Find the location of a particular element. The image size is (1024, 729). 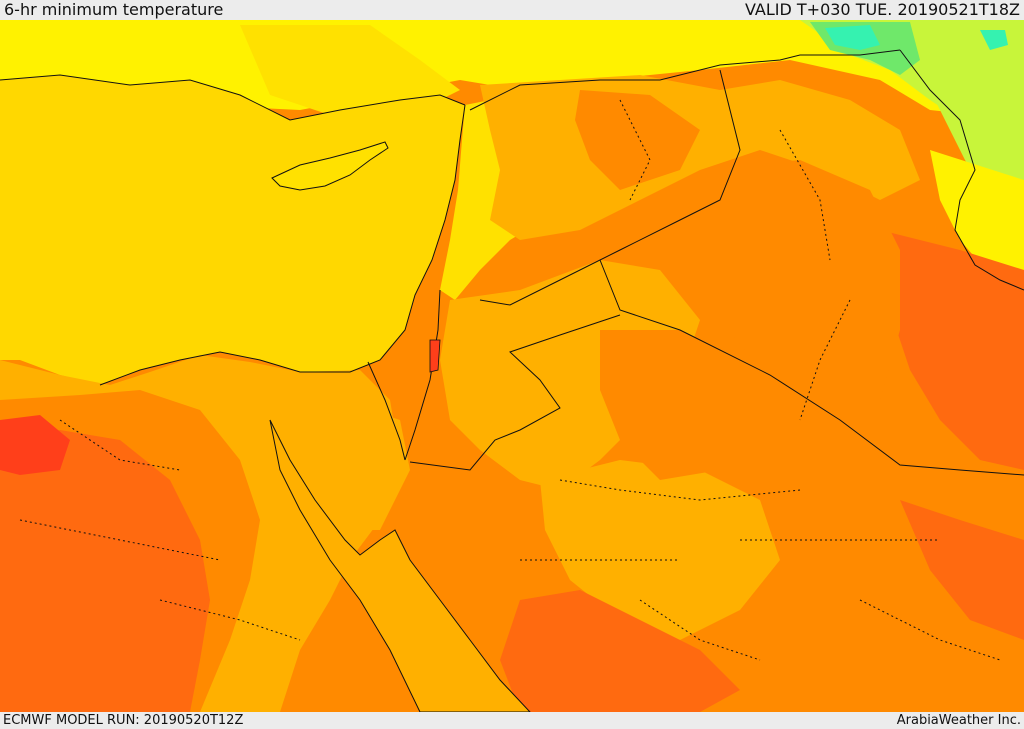

region-northwest-arabia is located at coordinates (680, 405).